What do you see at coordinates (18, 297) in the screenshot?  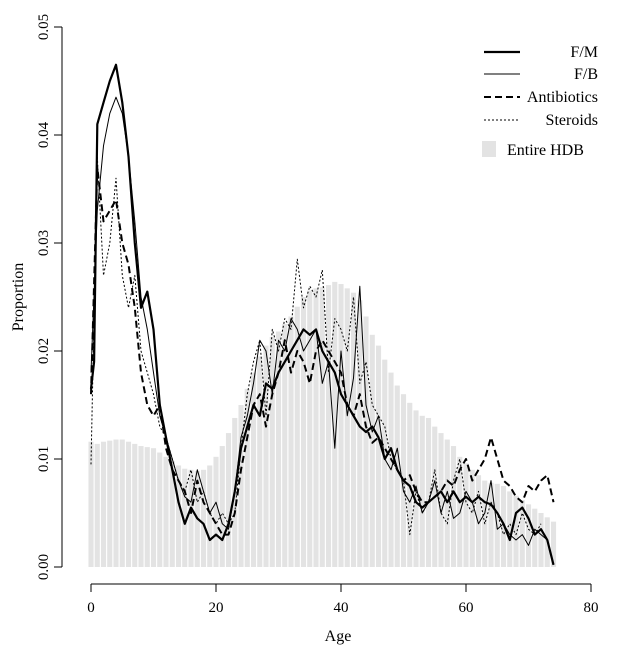 I see `y-axis-label: Proportion` at bounding box center [18, 297].